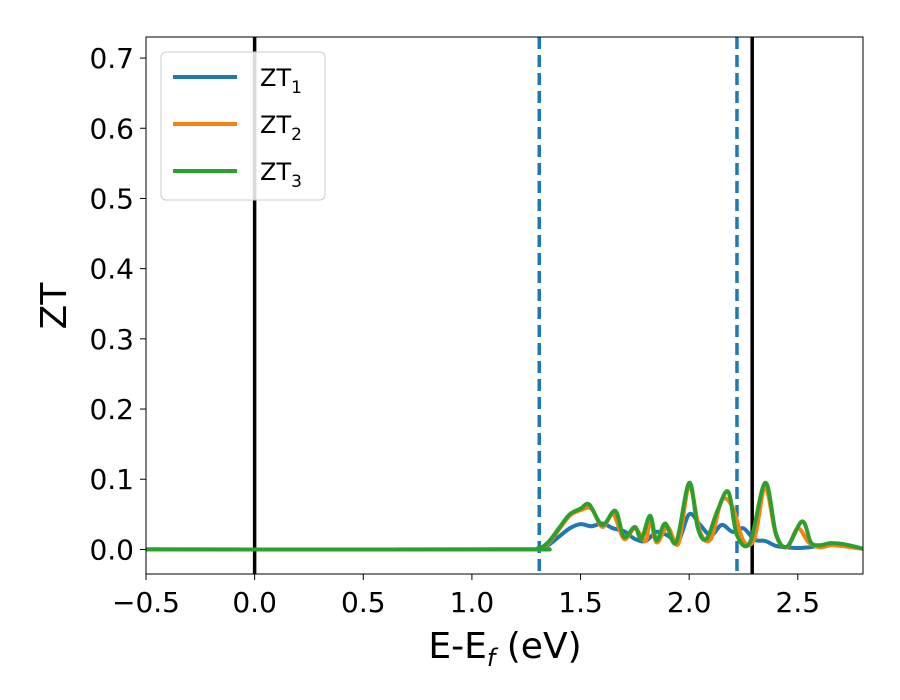 The image size is (900, 700). Describe the element at coordinates (111, 549) in the screenshot. I see `y-tick-label: 0.0` at that location.